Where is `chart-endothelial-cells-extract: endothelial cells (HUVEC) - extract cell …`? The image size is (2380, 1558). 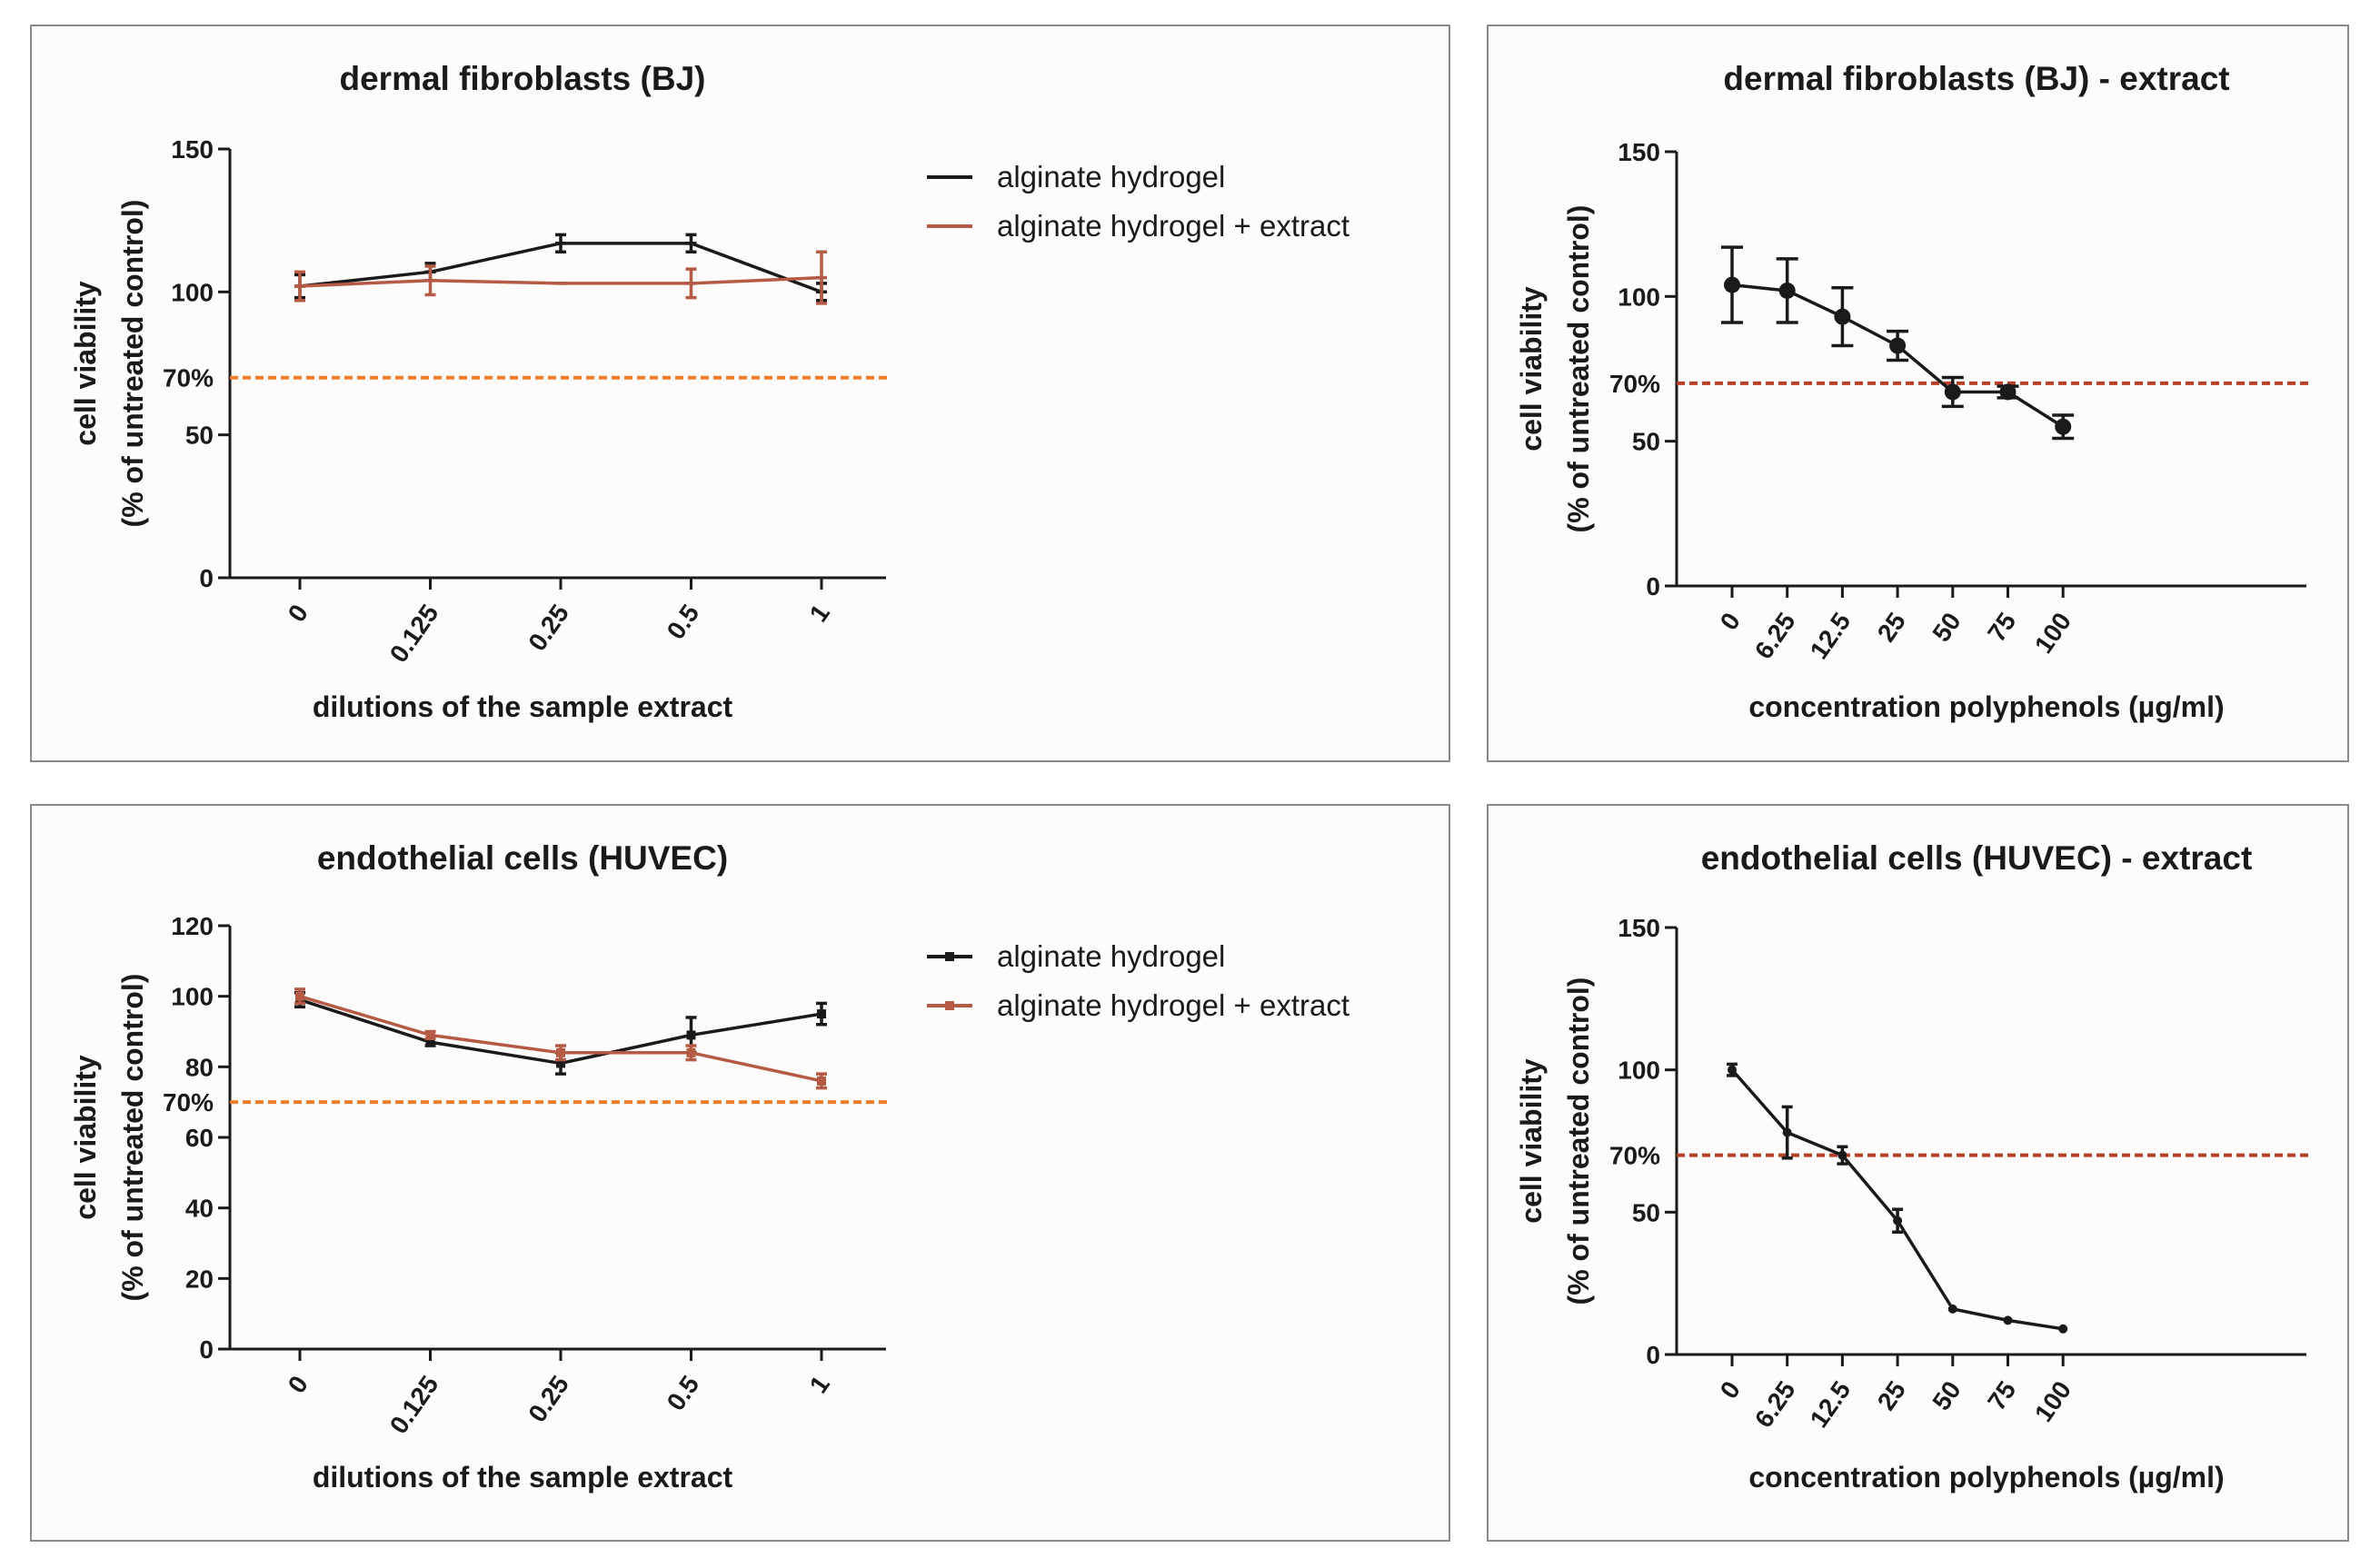 chart-endothelial-cells-extract: endothelial cells (HUVEC) - extract cell … is located at coordinates (1913, 1166).